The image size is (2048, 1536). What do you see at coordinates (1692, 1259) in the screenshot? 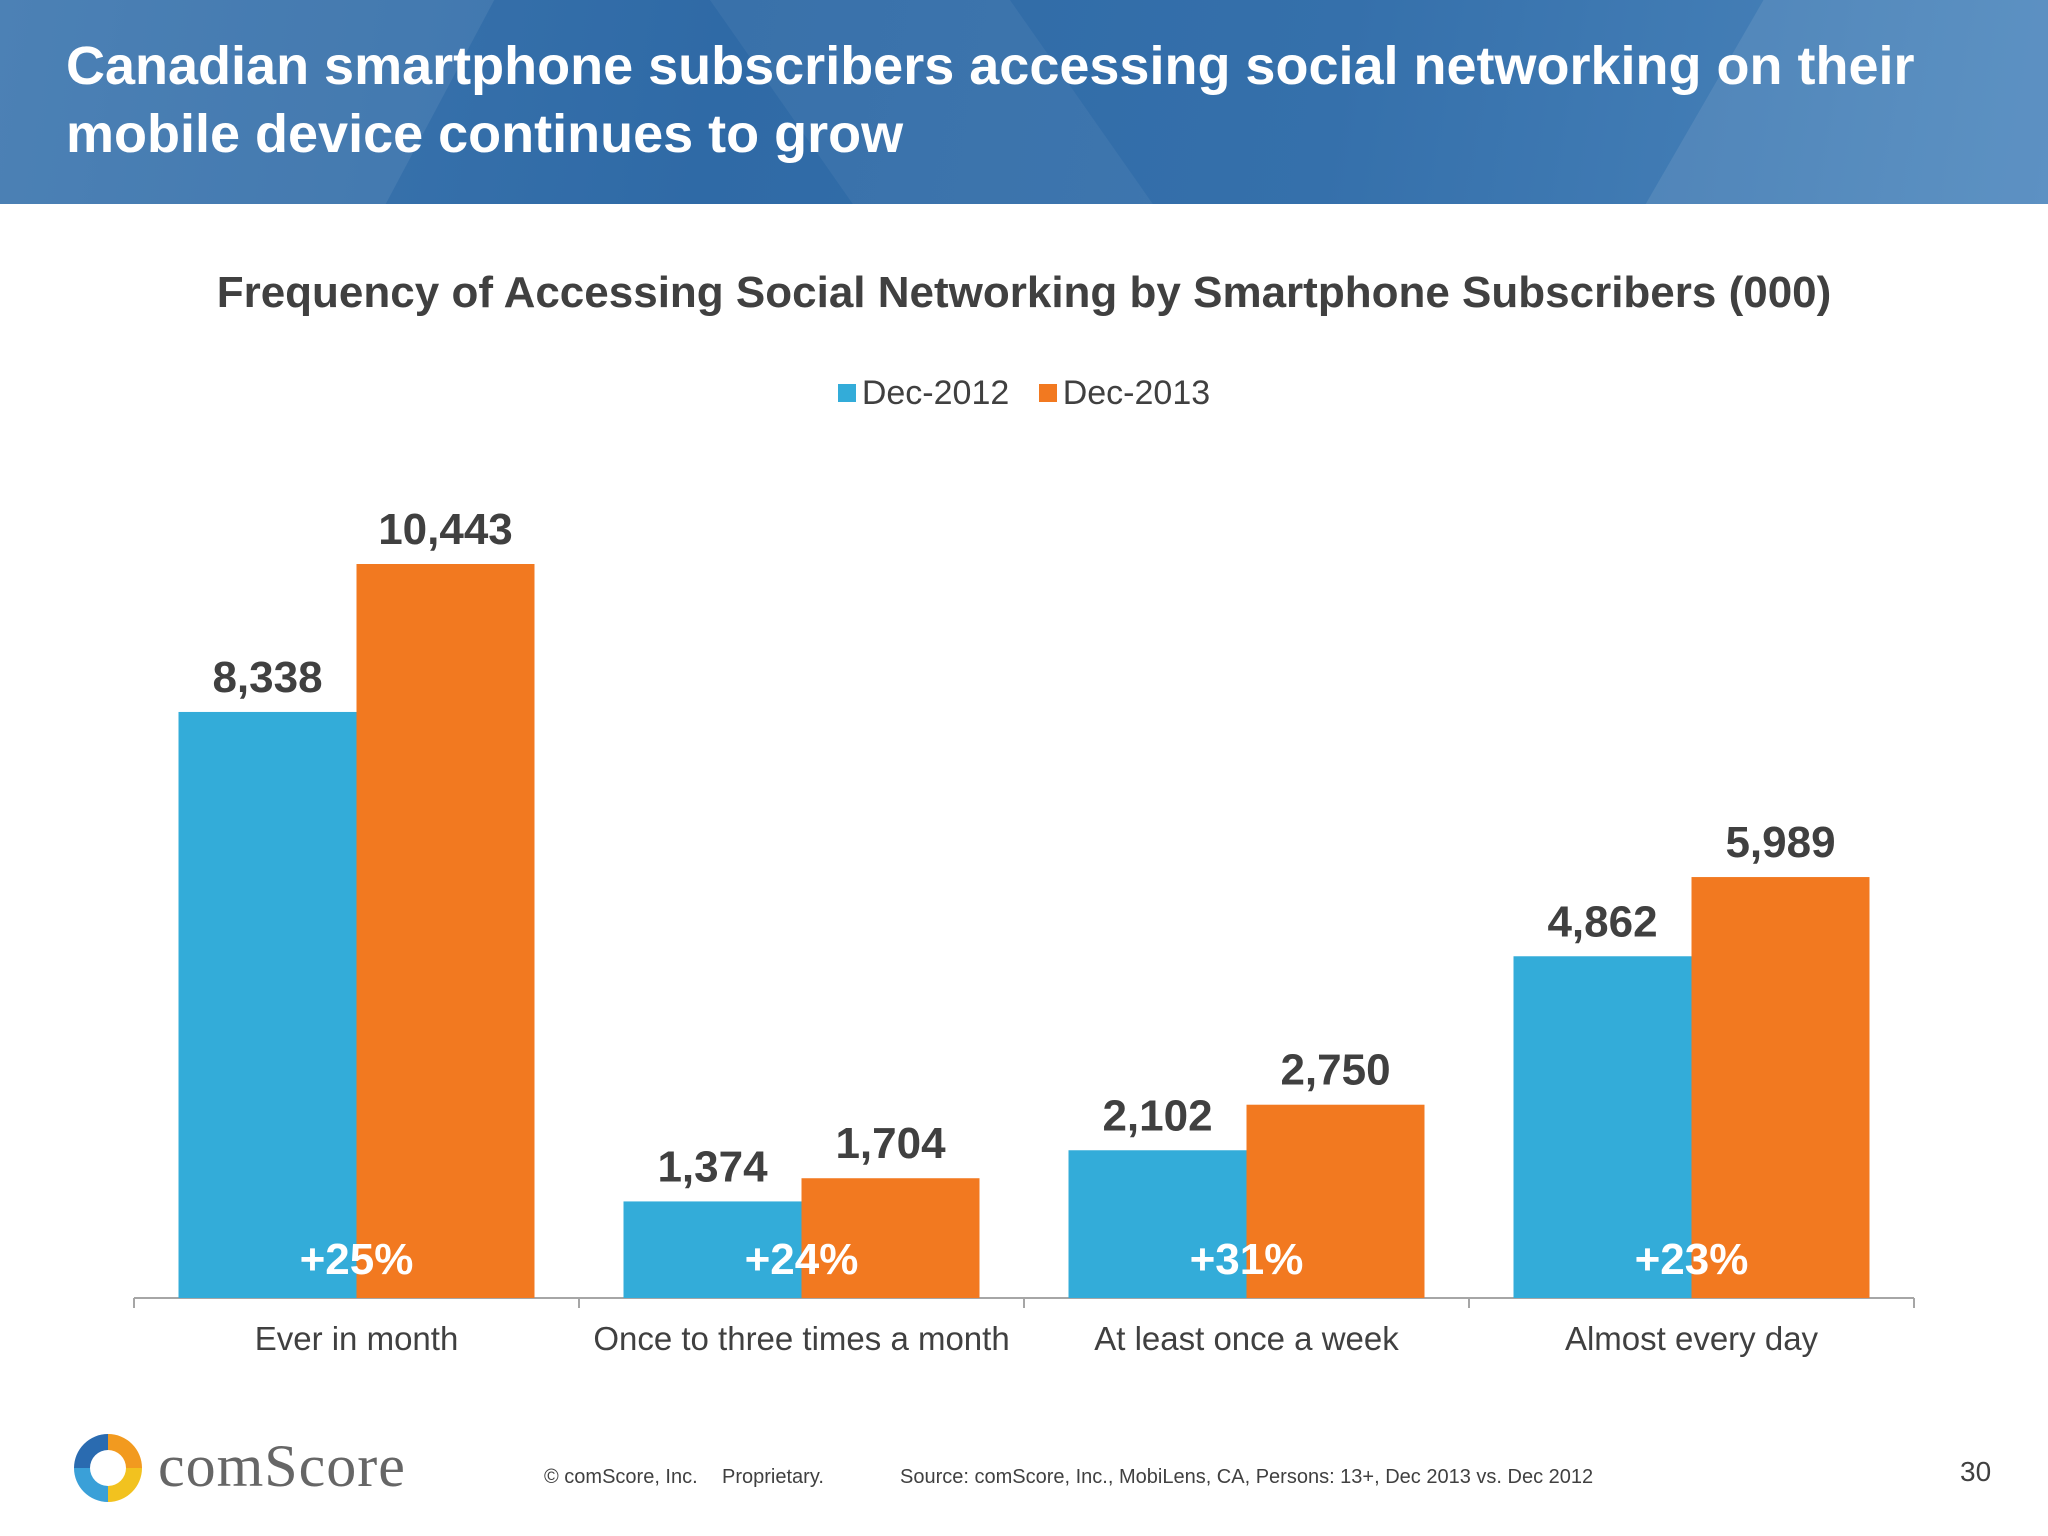
I see `growth-label: +23%` at bounding box center [1692, 1259].